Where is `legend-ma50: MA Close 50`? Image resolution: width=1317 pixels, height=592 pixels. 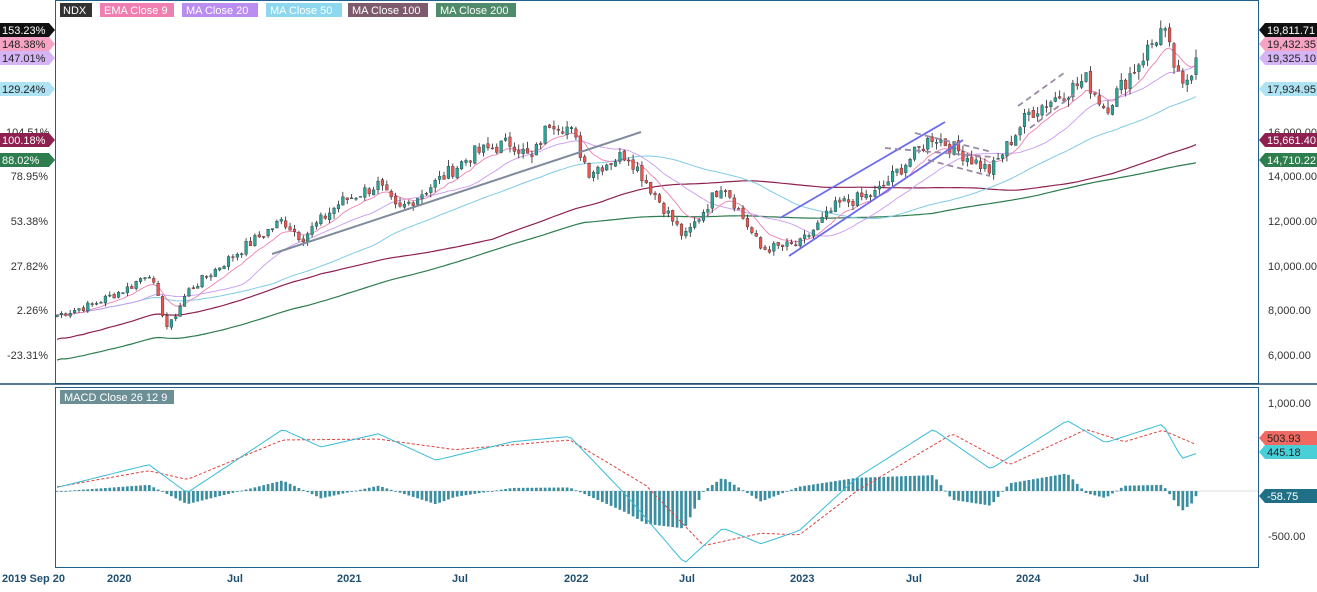
legend-ma50: MA Close 50 is located at coordinates (301, 11).